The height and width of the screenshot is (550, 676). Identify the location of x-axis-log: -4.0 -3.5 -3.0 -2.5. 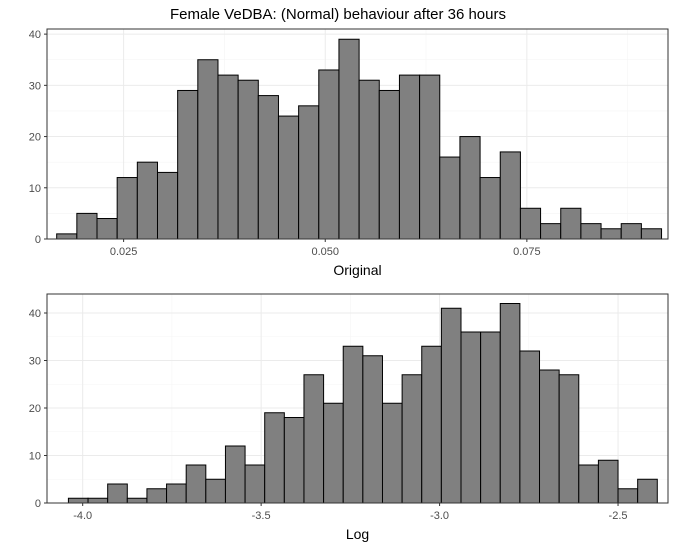
(350, 512).